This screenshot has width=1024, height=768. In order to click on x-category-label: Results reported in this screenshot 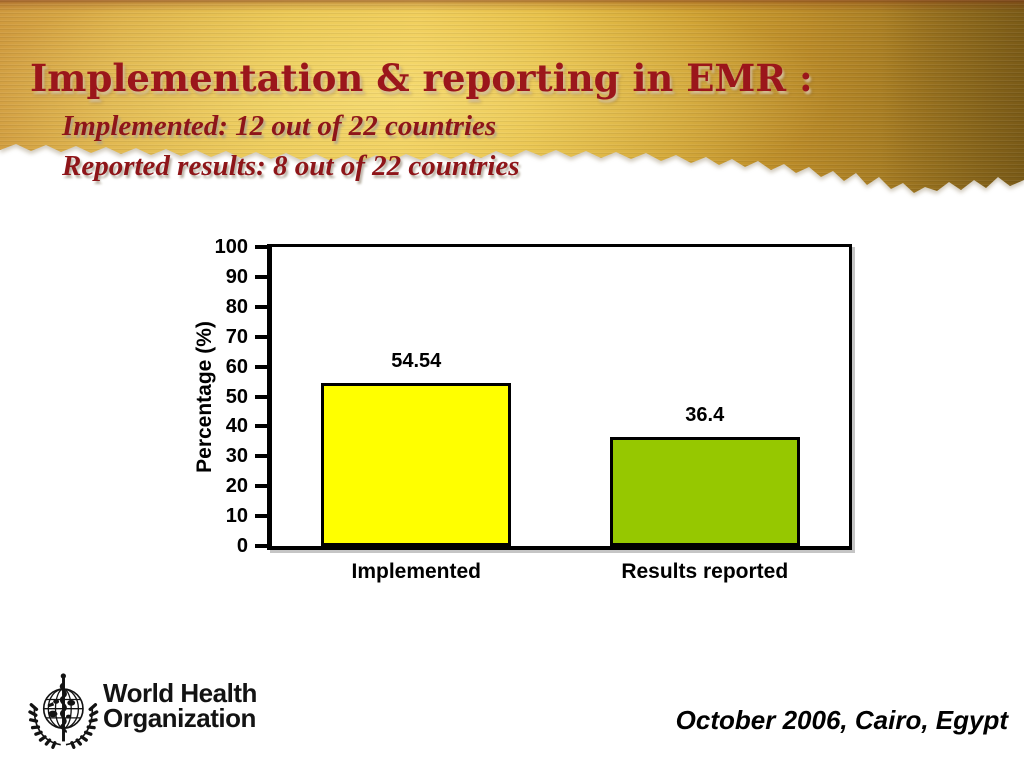, I will do `click(705, 571)`.